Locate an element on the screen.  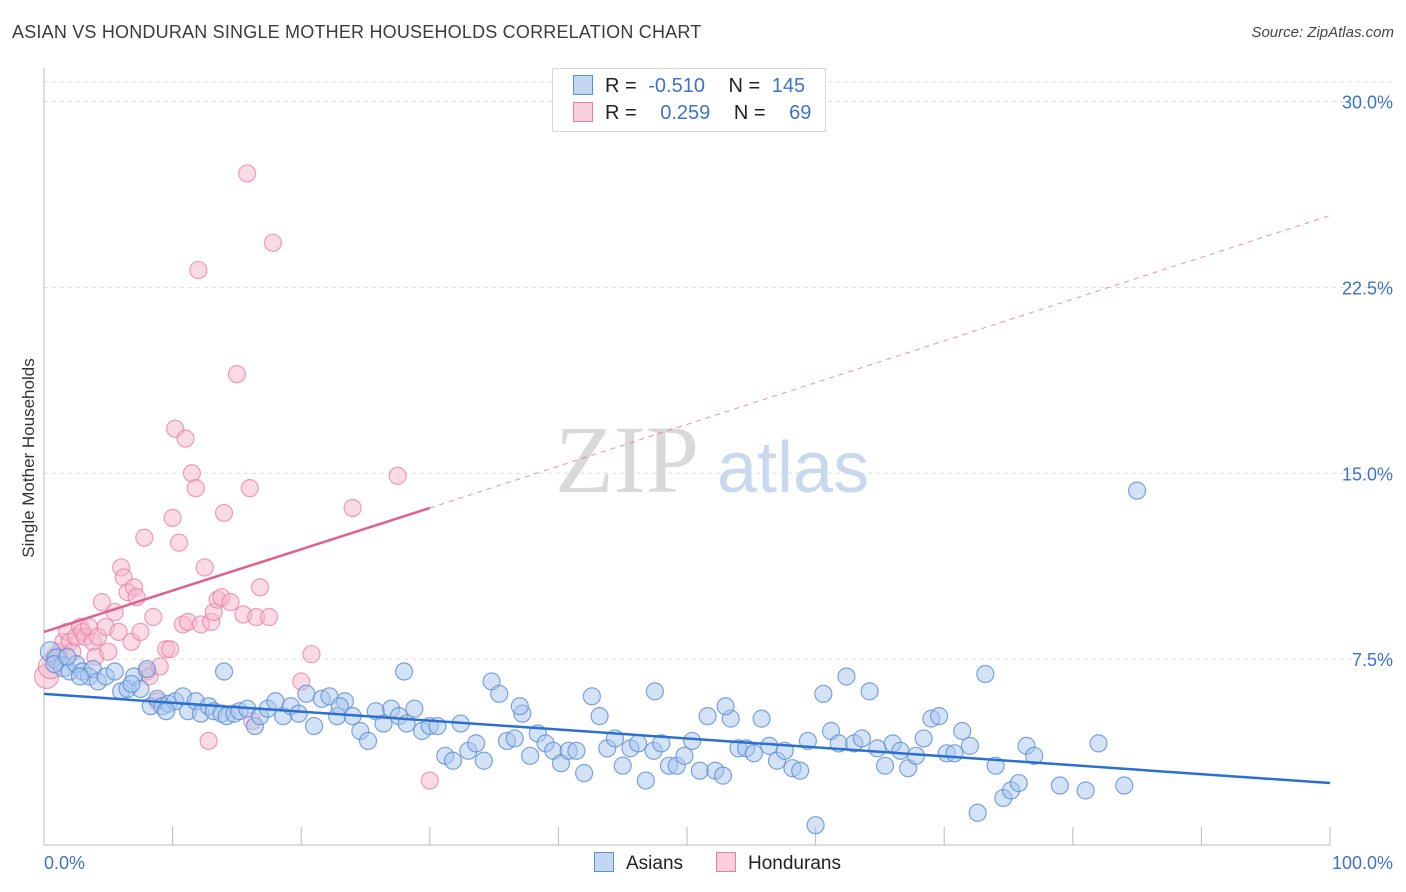
asians-n-label: N = is located at coordinates (744, 86).